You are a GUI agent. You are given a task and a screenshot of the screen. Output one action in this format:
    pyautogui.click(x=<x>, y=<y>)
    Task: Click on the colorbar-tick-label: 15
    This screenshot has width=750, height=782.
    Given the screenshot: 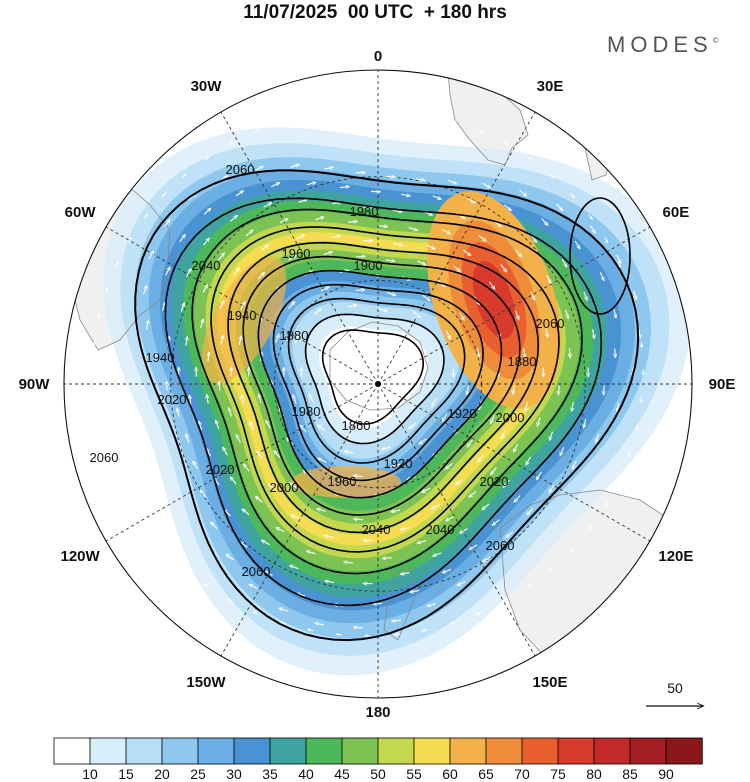 What is the action you would take?
    pyautogui.click(x=126, y=774)
    